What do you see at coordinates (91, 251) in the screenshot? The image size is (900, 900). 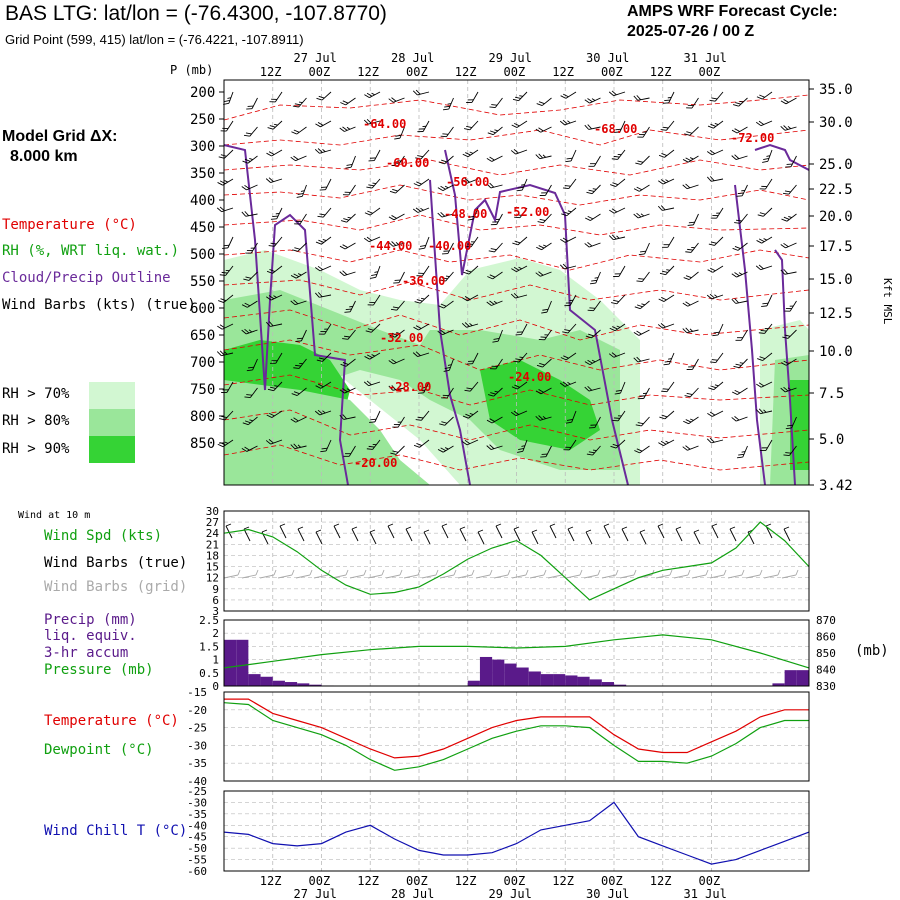 I see `legend-rh: RH (%, WRT liq. wat.)` at bounding box center [91, 251].